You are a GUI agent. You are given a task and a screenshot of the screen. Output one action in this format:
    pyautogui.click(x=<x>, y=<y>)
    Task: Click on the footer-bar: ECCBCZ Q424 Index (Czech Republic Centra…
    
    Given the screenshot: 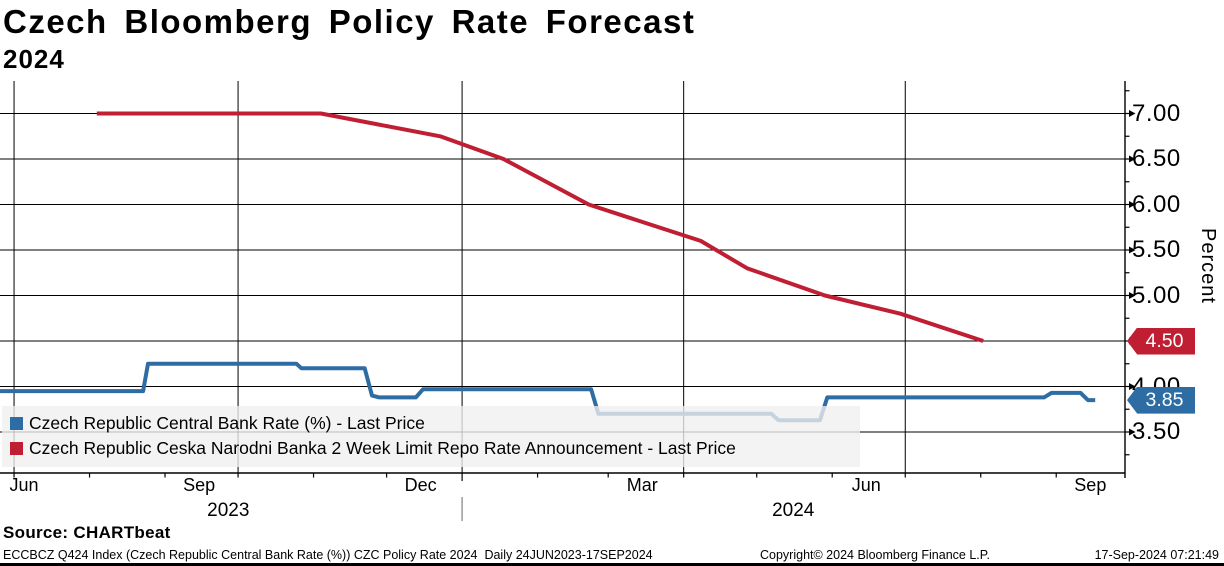 What is the action you would take?
    pyautogui.click(x=612, y=556)
    